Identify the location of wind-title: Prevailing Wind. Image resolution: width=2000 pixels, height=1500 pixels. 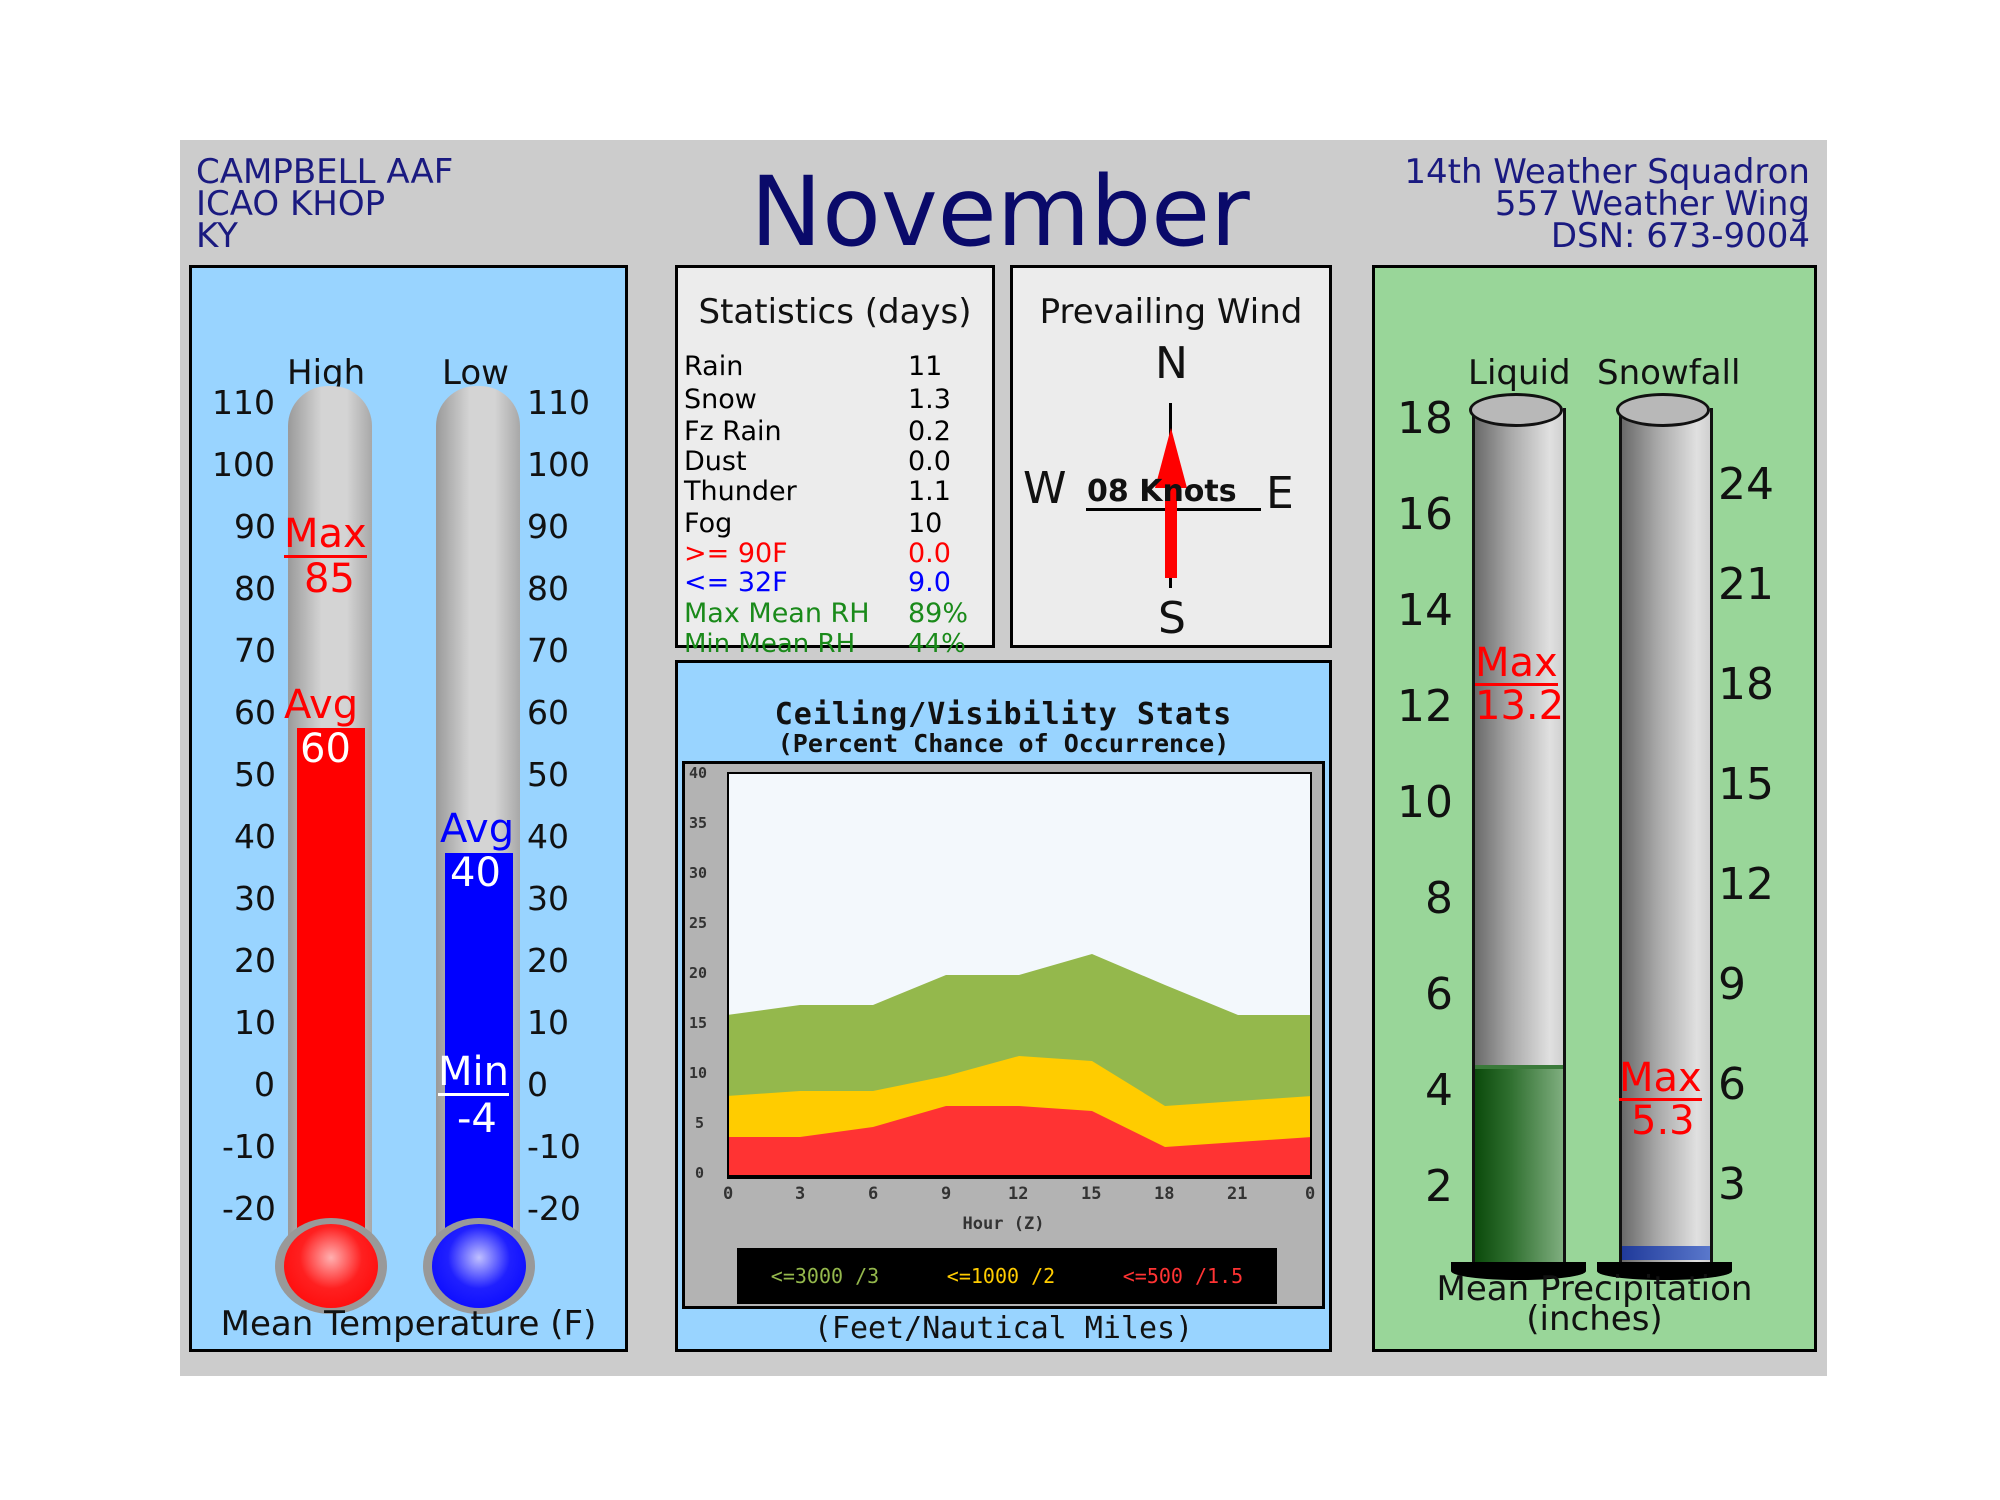
(1171, 312).